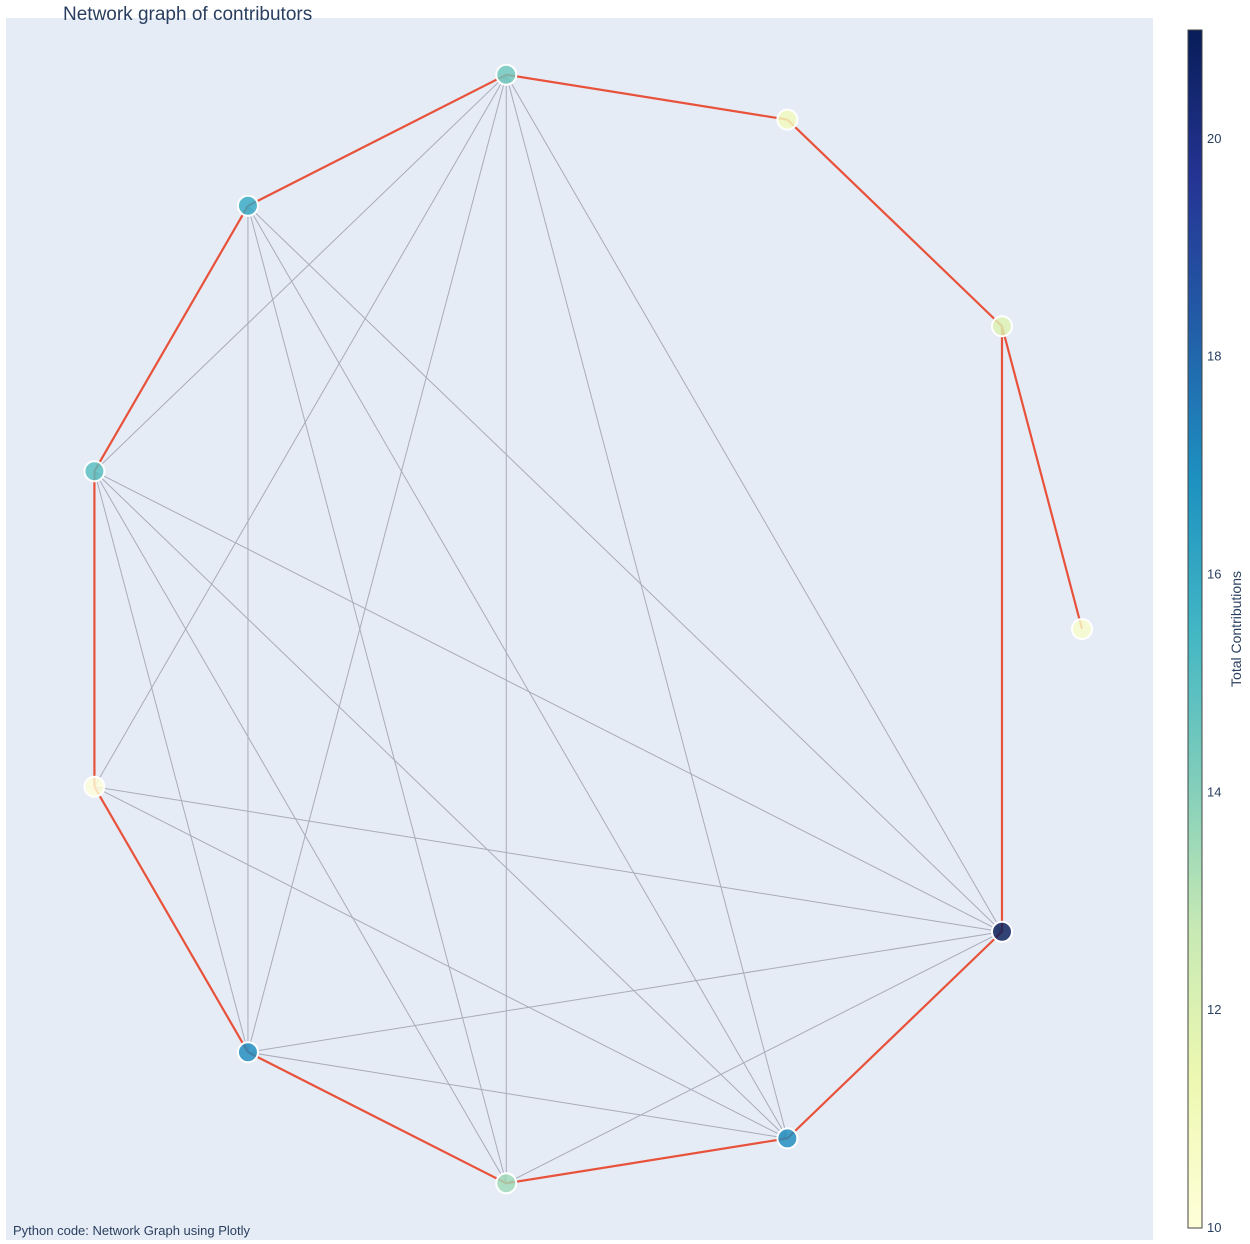  I want to click on colorbar-tick-label: 10, so click(1214, 1227).